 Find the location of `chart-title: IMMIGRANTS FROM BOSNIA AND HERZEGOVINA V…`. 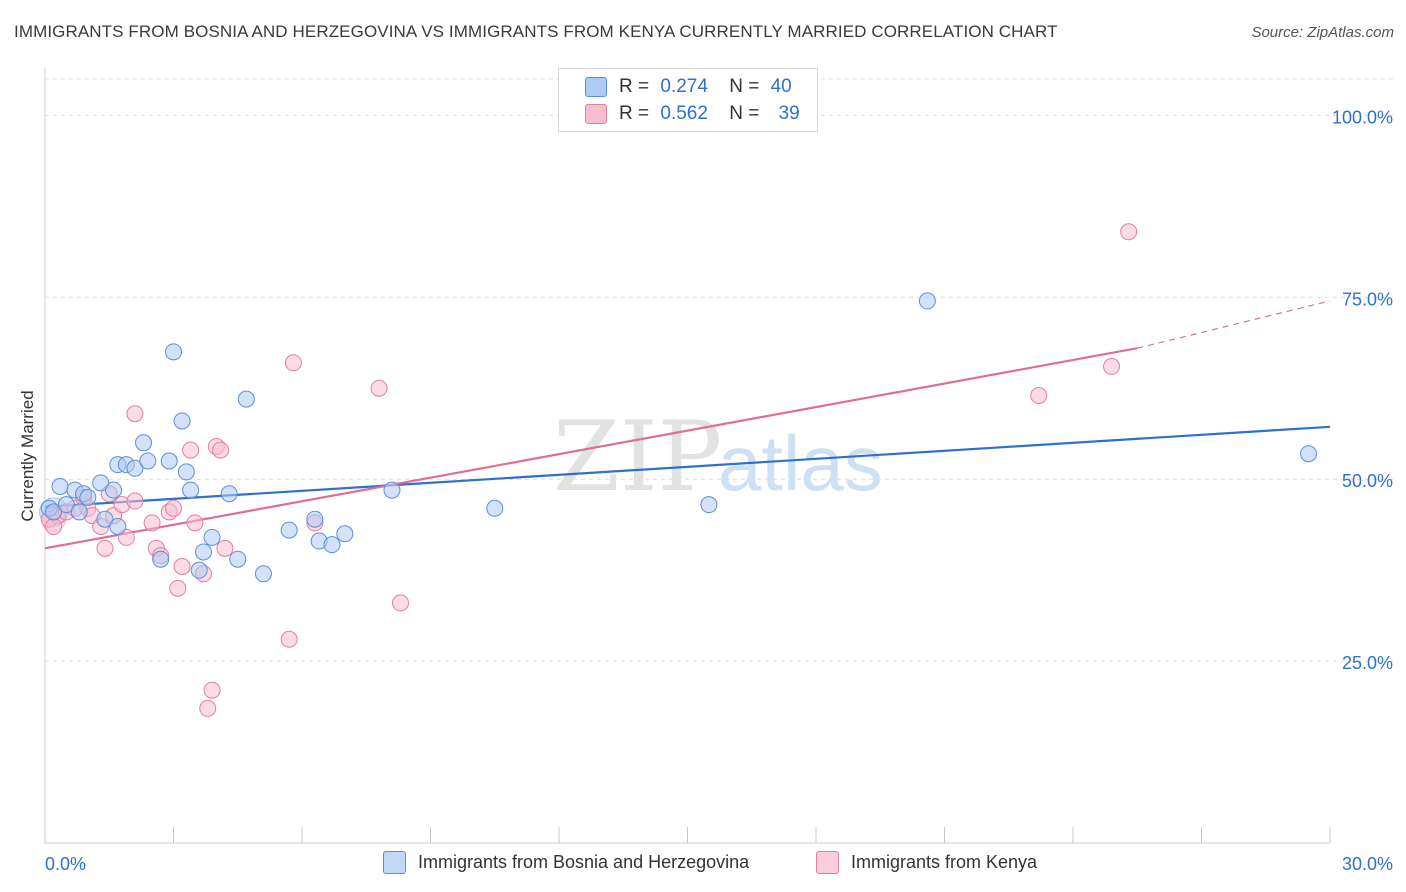

chart-title: IMMIGRANTS FROM BOSNIA AND HERZEGOVINA V… is located at coordinates (536, 31).